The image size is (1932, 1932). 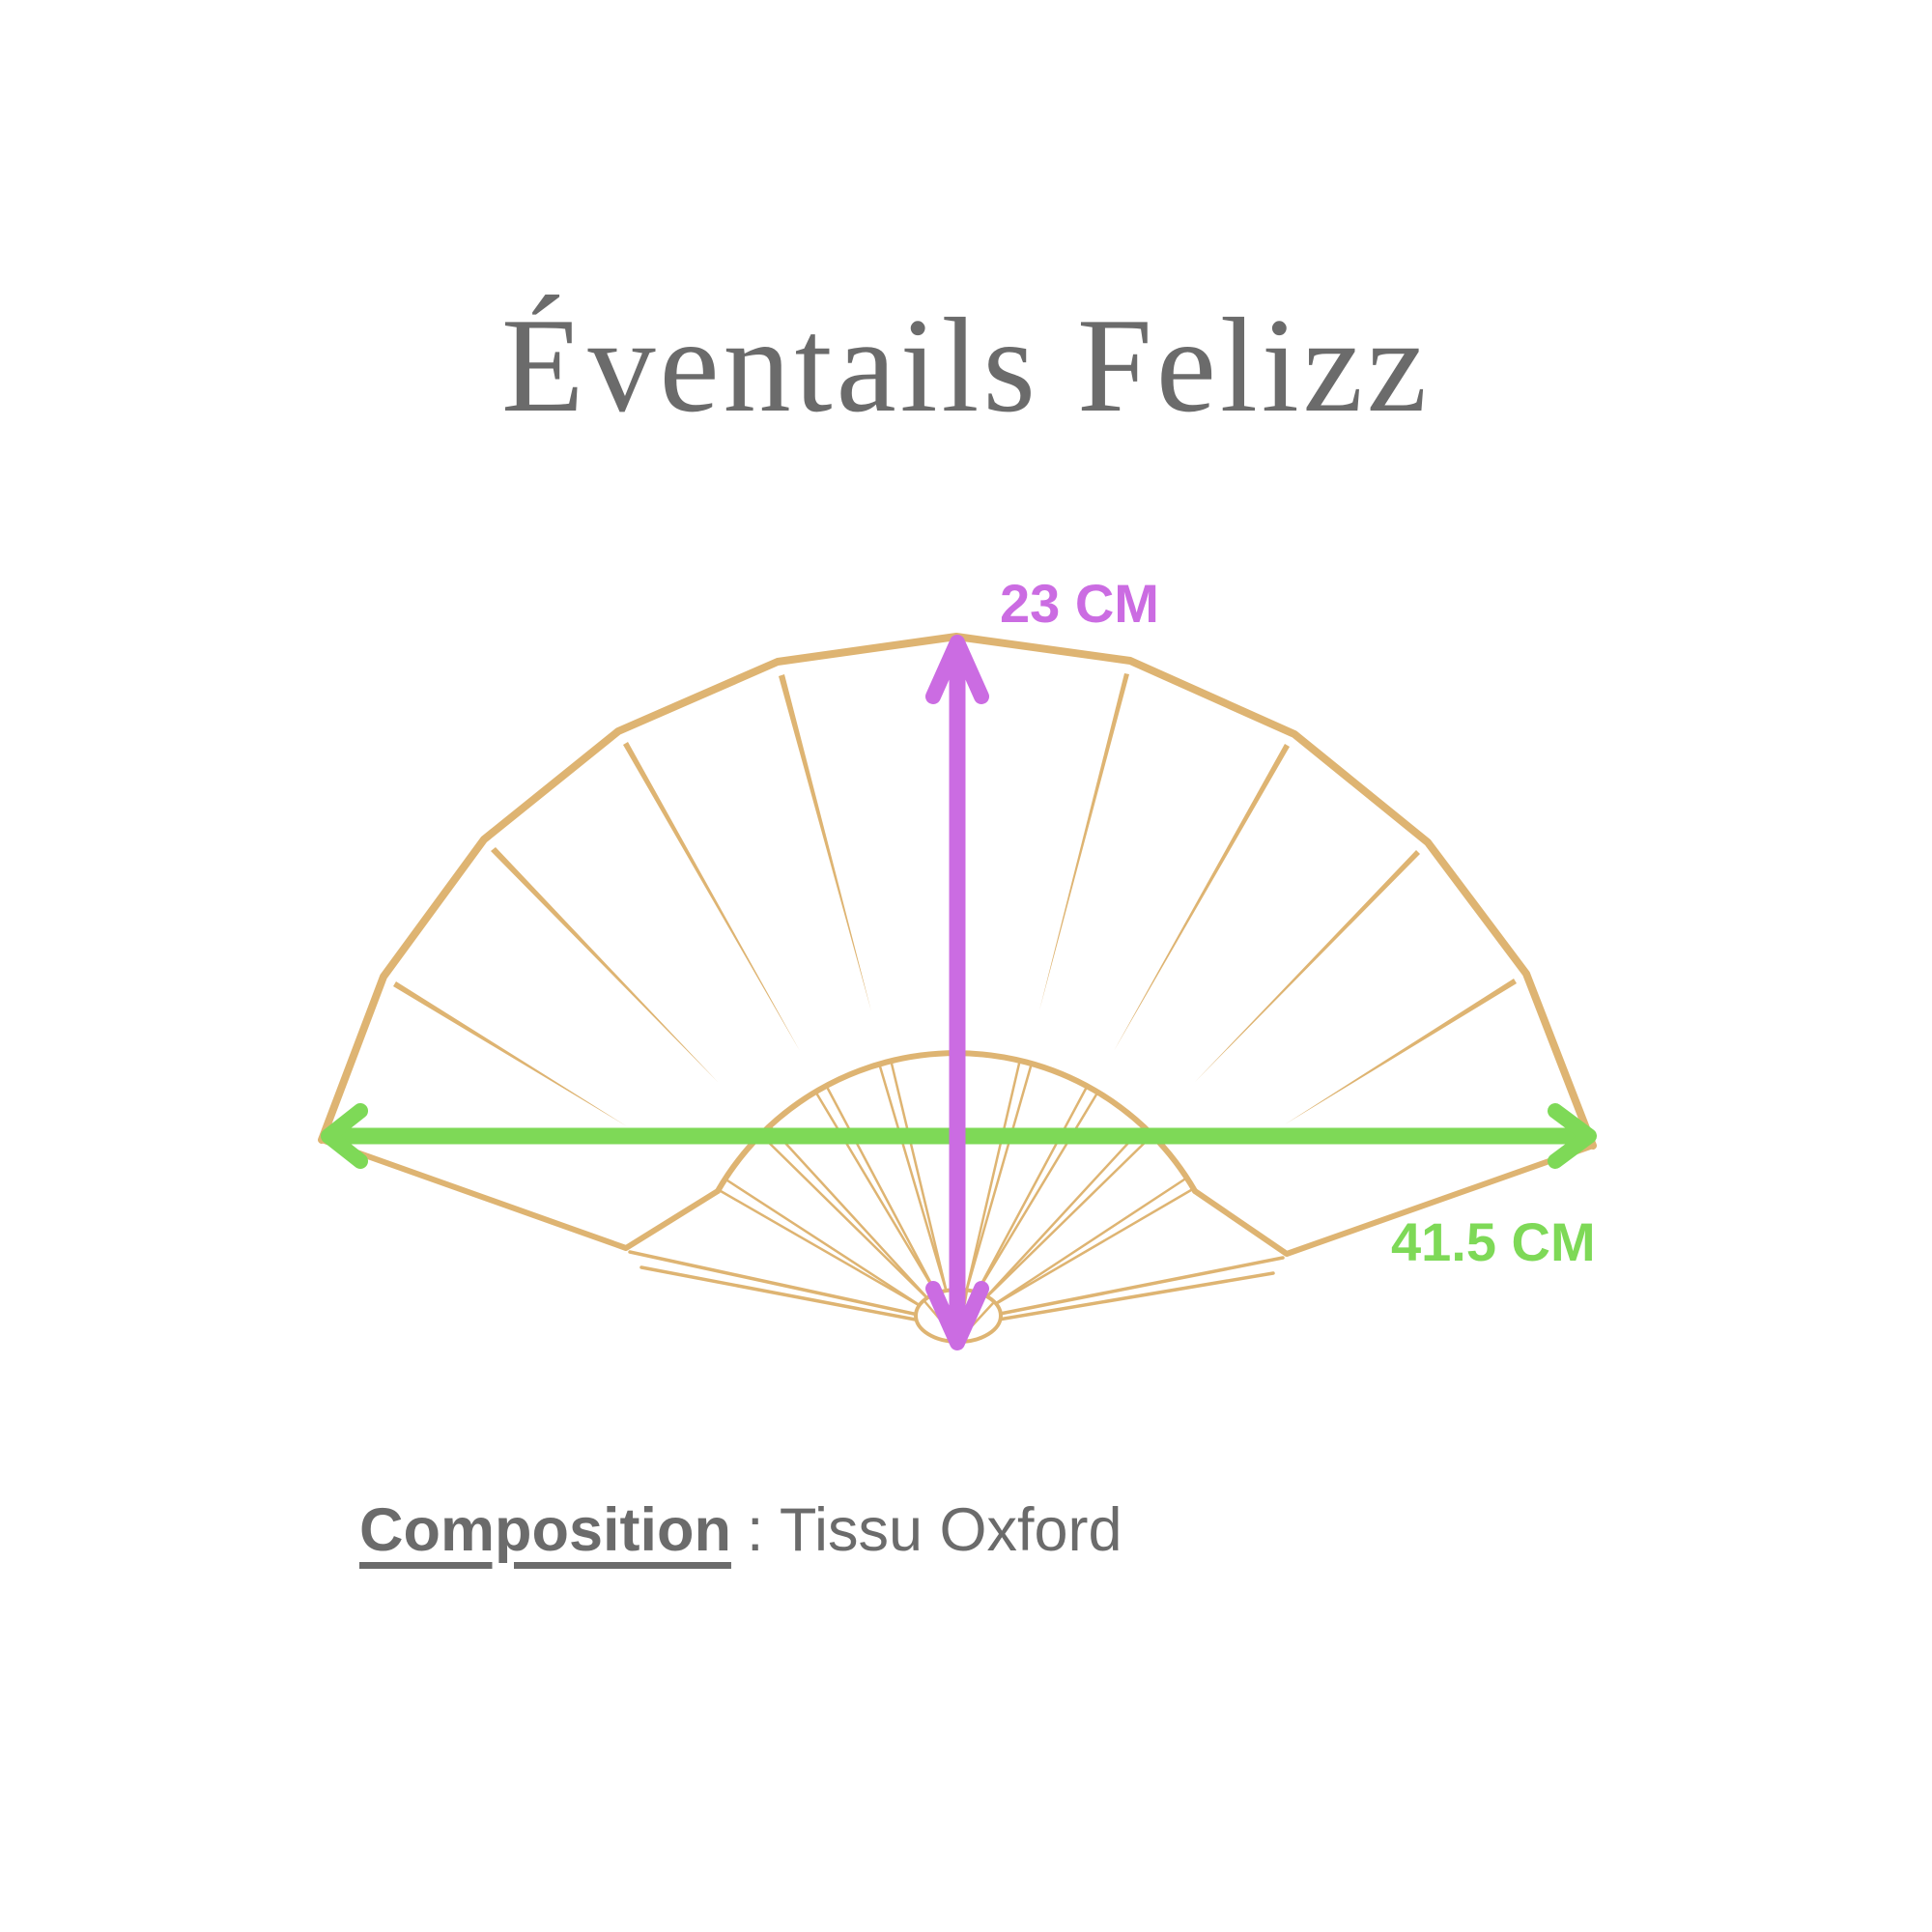 What do you see at coordinates (957, 669) in the screenshot?
I see `height-arrowhead-top` at bounding box center [957, 669].